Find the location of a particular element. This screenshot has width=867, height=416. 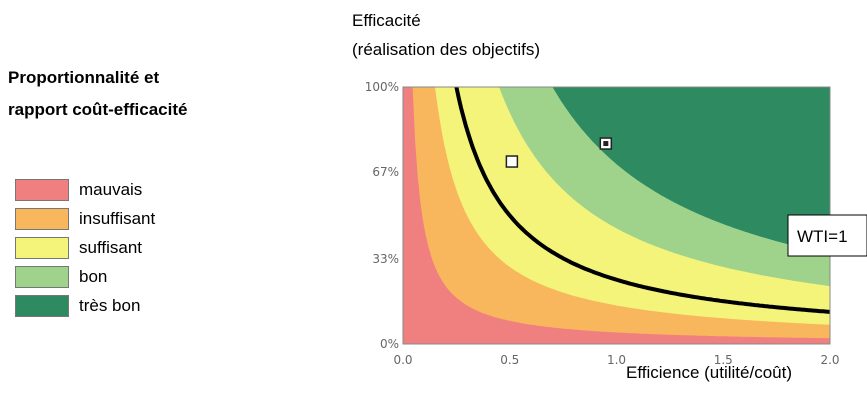

y-tick-label: 33% is located at coordinates (385, 259).